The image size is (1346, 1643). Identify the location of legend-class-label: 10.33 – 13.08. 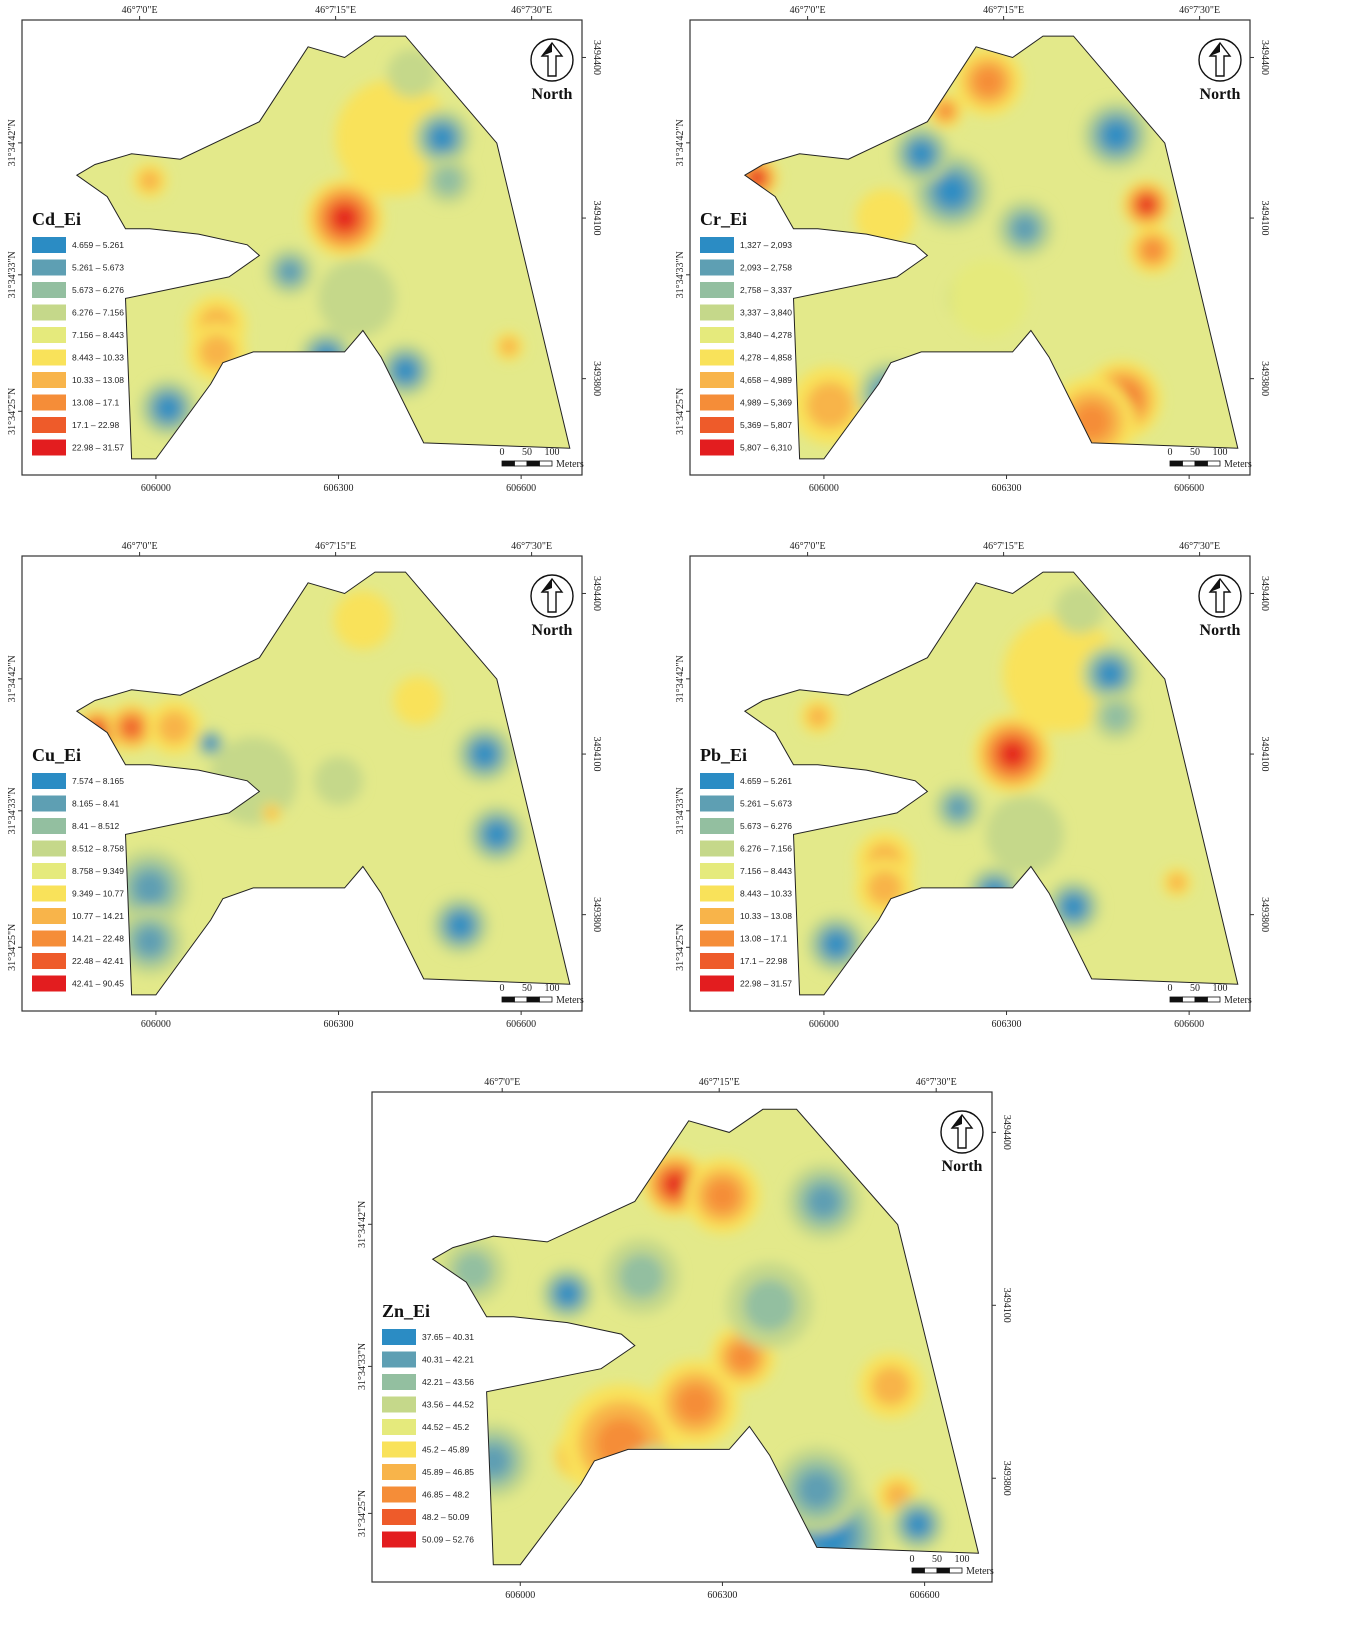
(98, 380).